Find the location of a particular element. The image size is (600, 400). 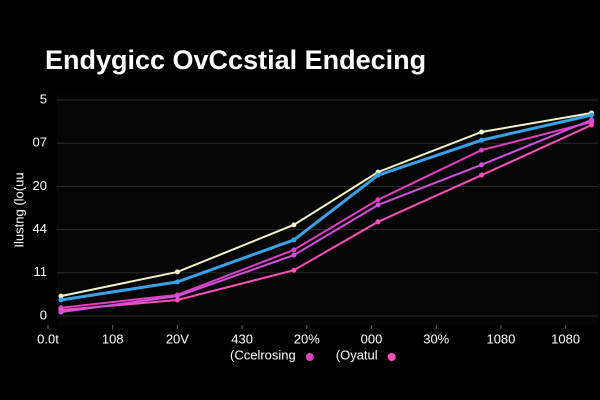

y-tick-label: 07 is located at coordinates (40, 142).